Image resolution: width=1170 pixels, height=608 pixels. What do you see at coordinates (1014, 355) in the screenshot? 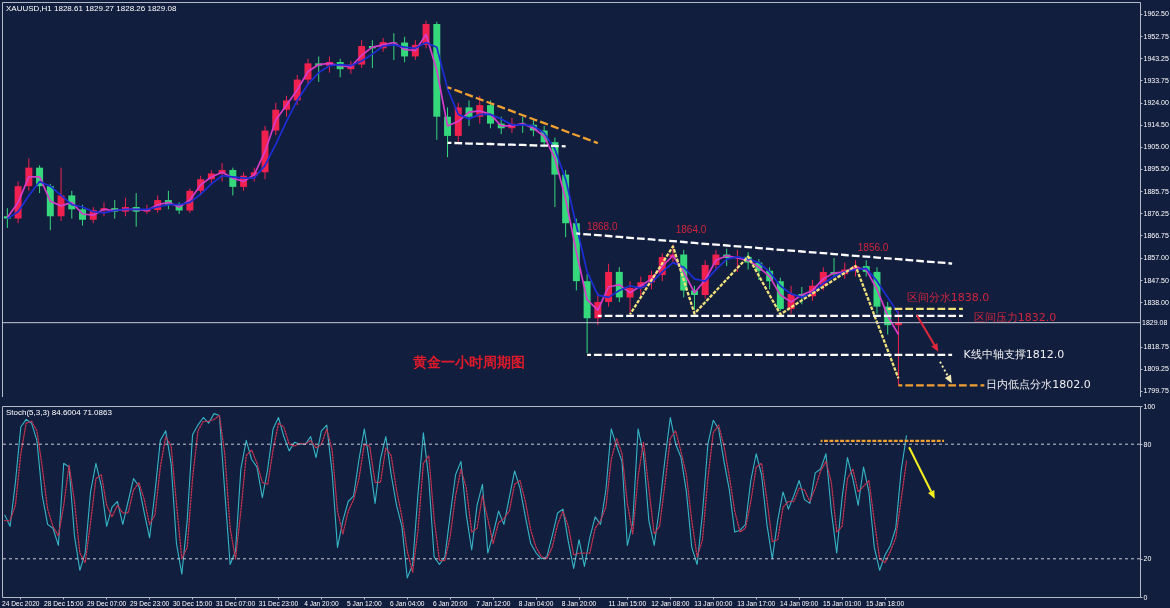
I see `annotation: K线中轴支撑1812.0` at bounding box center [1014, 355].